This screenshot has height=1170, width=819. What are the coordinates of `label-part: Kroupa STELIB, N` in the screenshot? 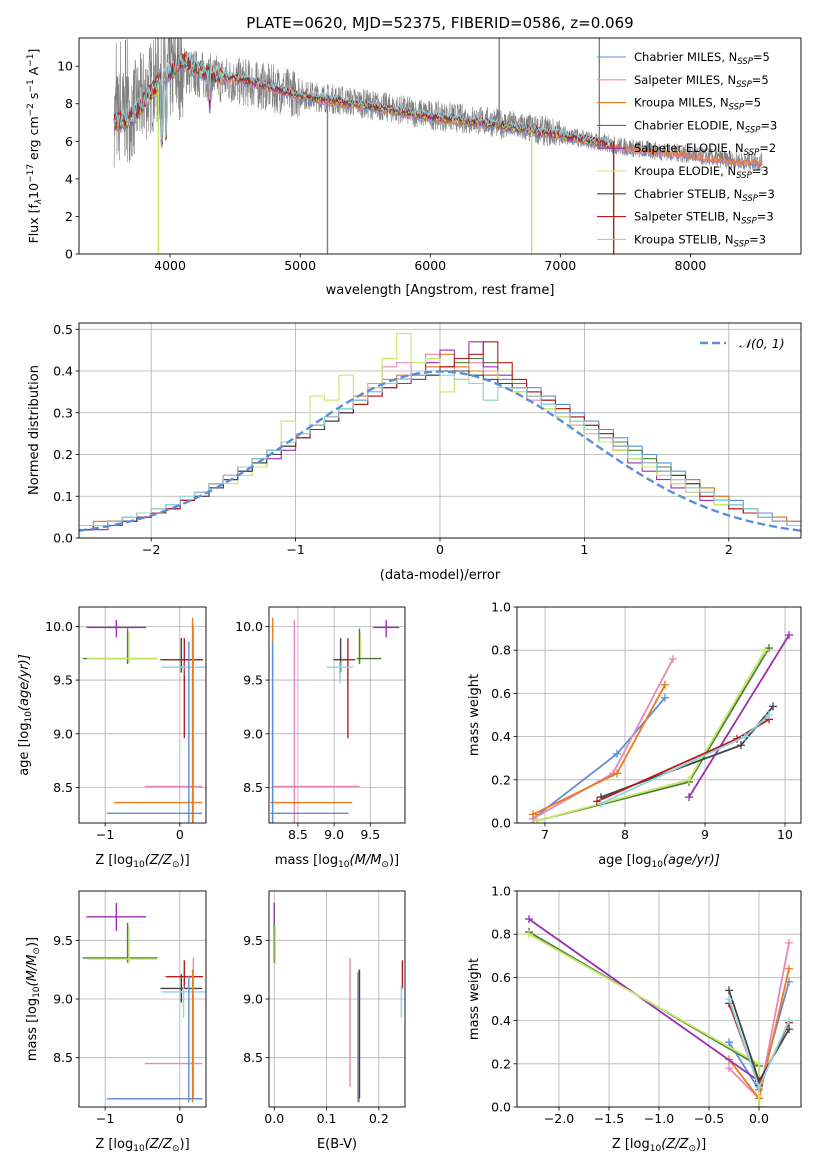 It's located at (684, 239).